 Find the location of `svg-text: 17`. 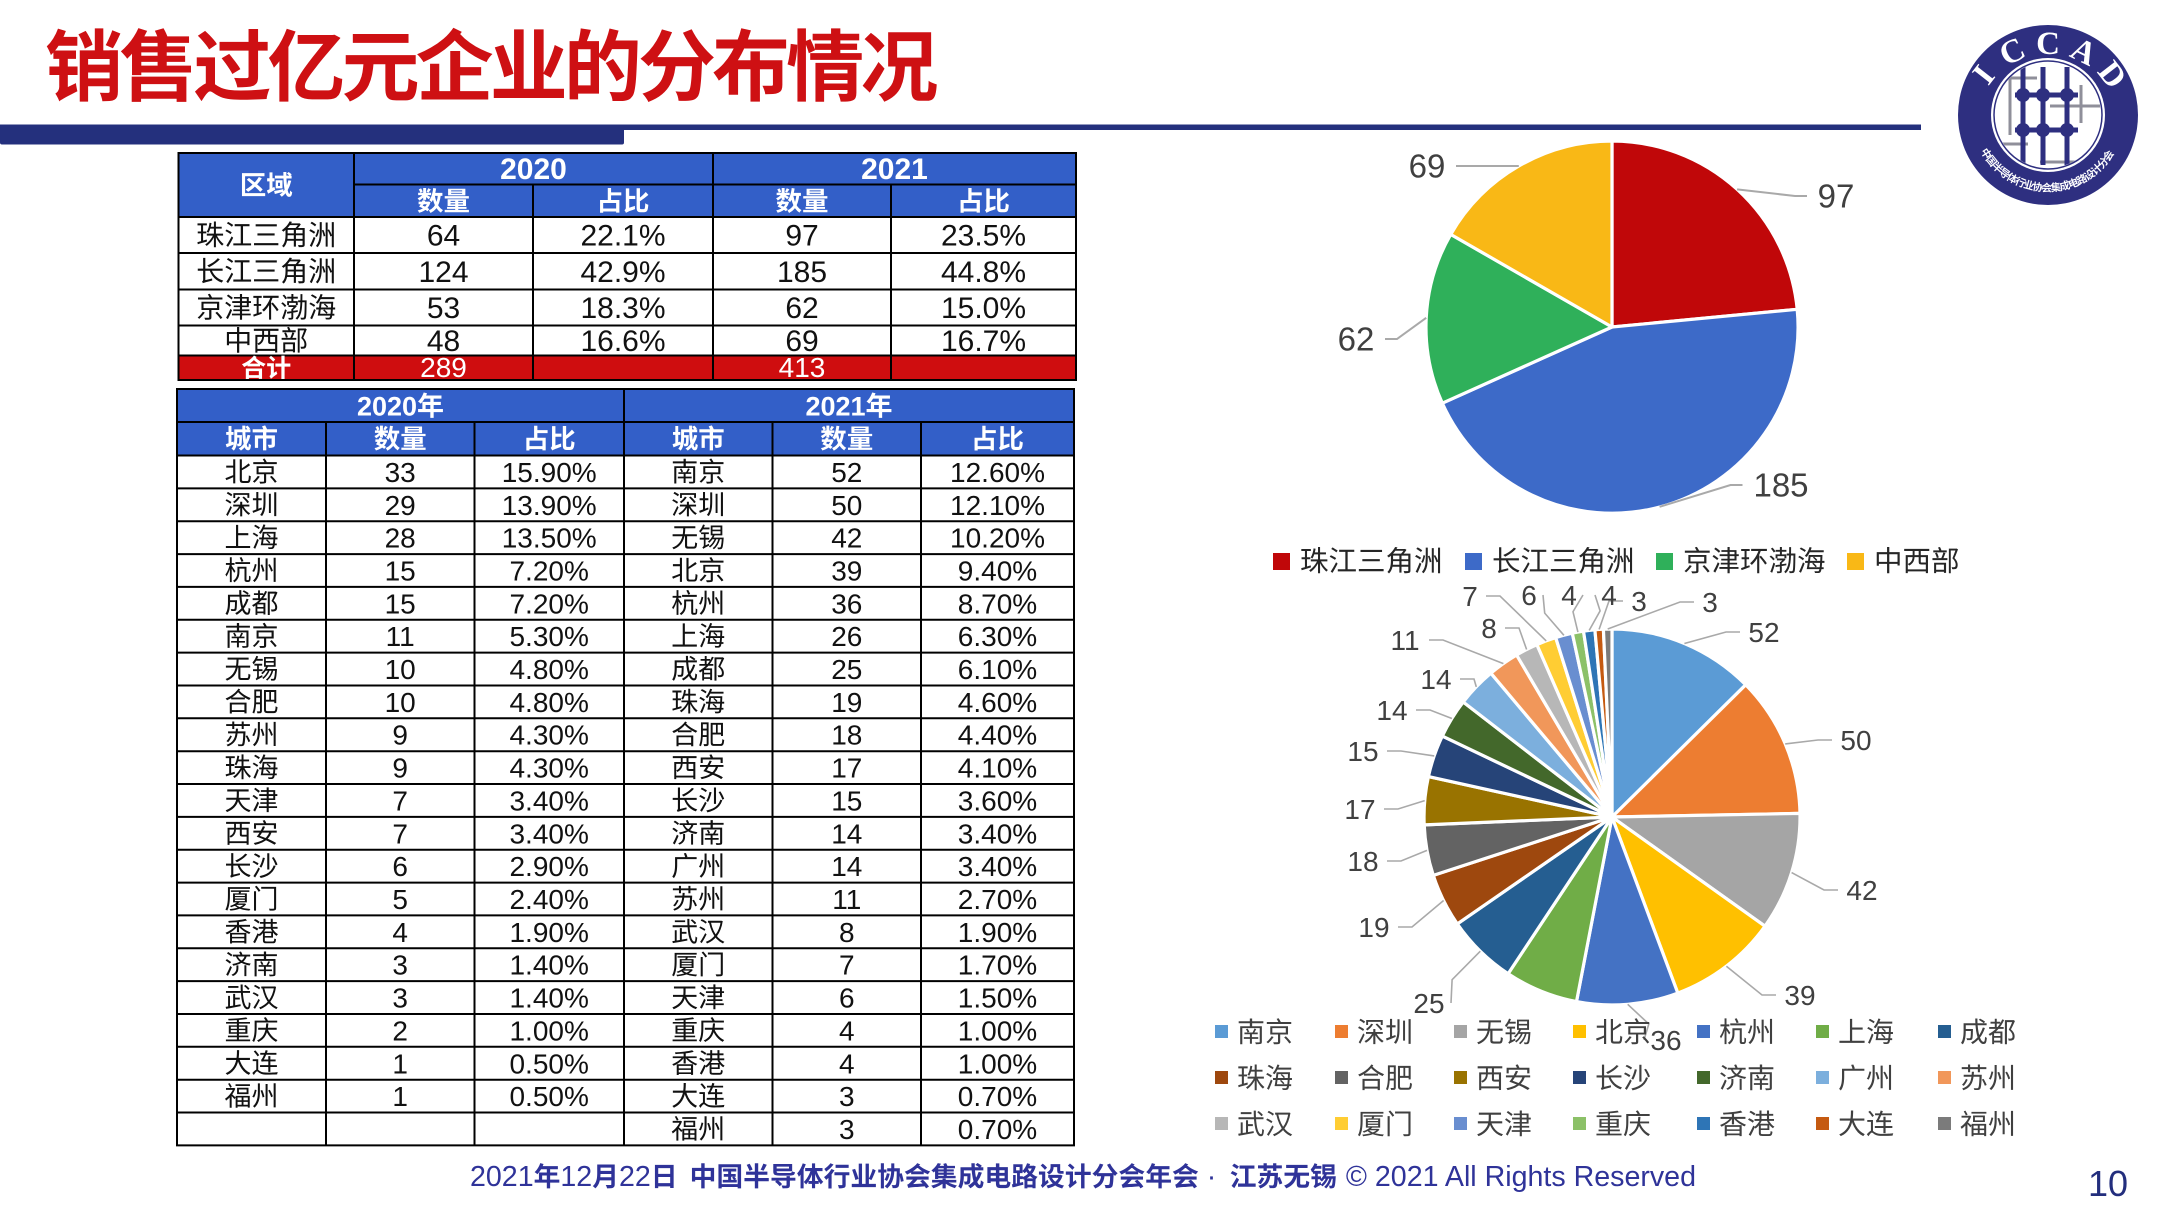

svg-text: 17 is located at coordinates (1359, 809).